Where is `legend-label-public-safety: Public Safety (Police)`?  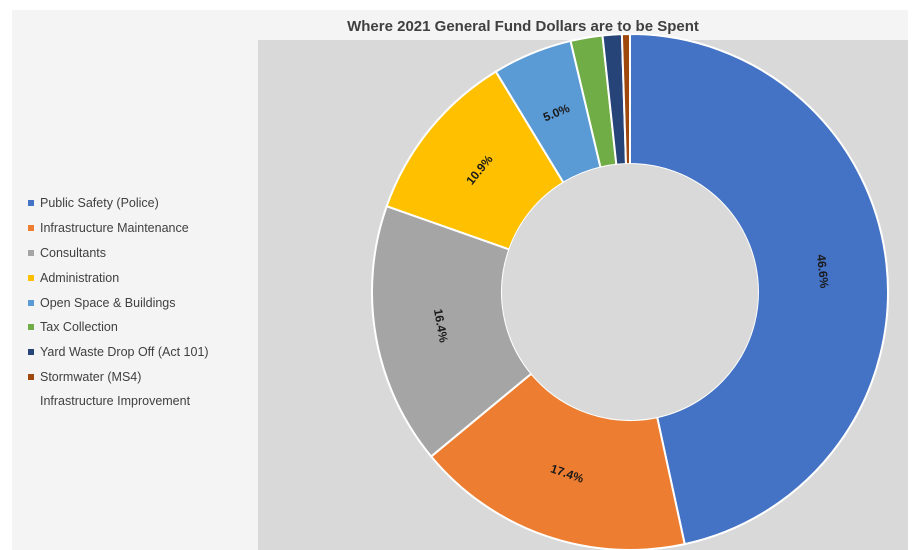 legend-label-public-safety: Public Safety (Police) is located at coordinates (99, 203).